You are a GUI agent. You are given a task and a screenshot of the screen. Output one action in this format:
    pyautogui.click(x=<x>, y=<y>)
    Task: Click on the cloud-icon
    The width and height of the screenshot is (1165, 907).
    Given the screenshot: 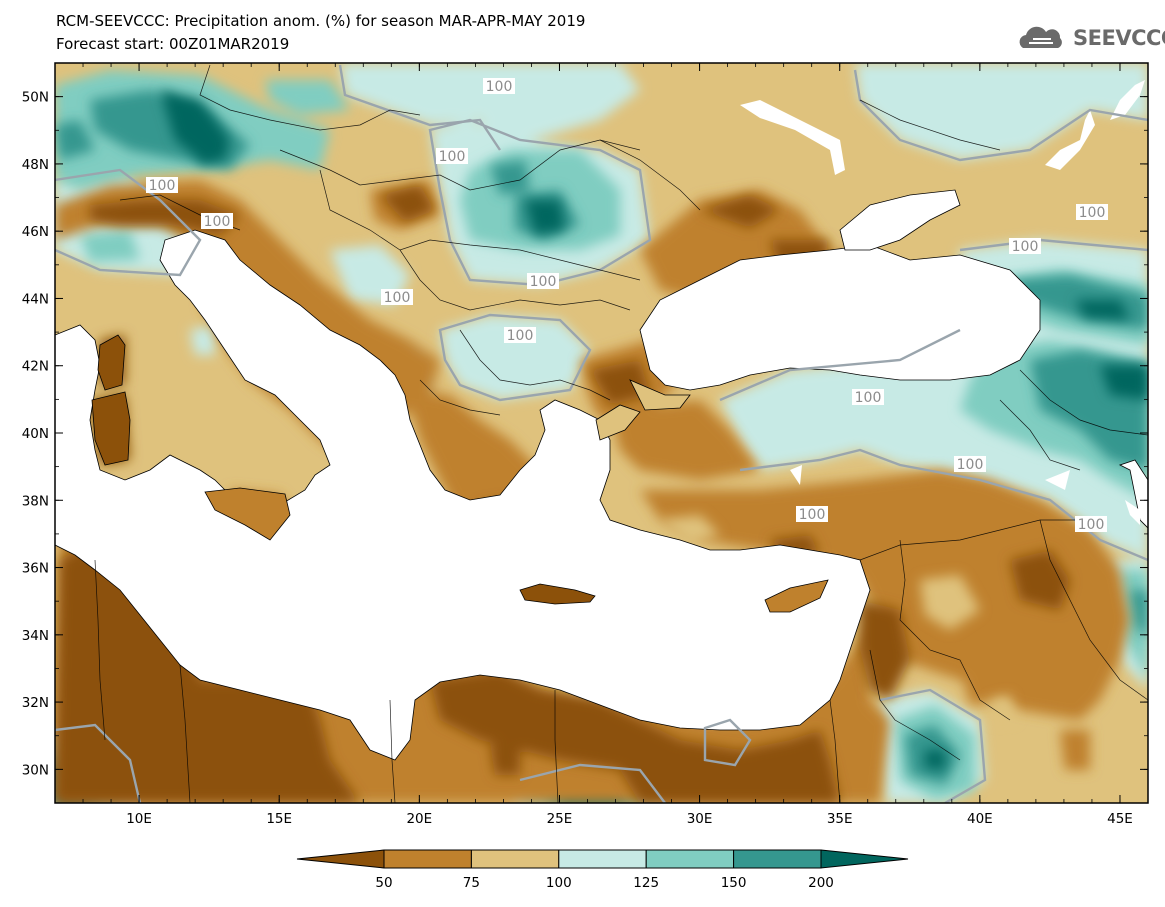 What is the action you would take?
    pyautogui.click(x=1040, y=37)
    